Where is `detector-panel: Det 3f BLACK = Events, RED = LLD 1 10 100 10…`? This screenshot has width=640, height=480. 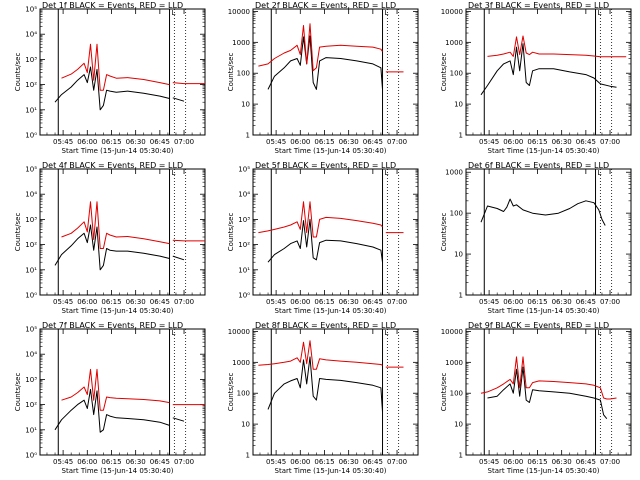 detector-panel: Det 3f BLACK = Events, RED = LLD 1 10 100 10… is located at coordinates (532, 80).